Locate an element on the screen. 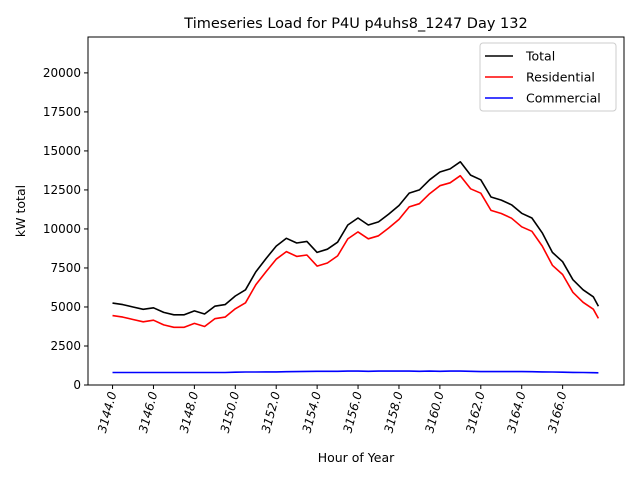 Image resolution: width=640 pixels, height=480 pixels. y-tick-label: 7500 is located at coordinates (65, 268).